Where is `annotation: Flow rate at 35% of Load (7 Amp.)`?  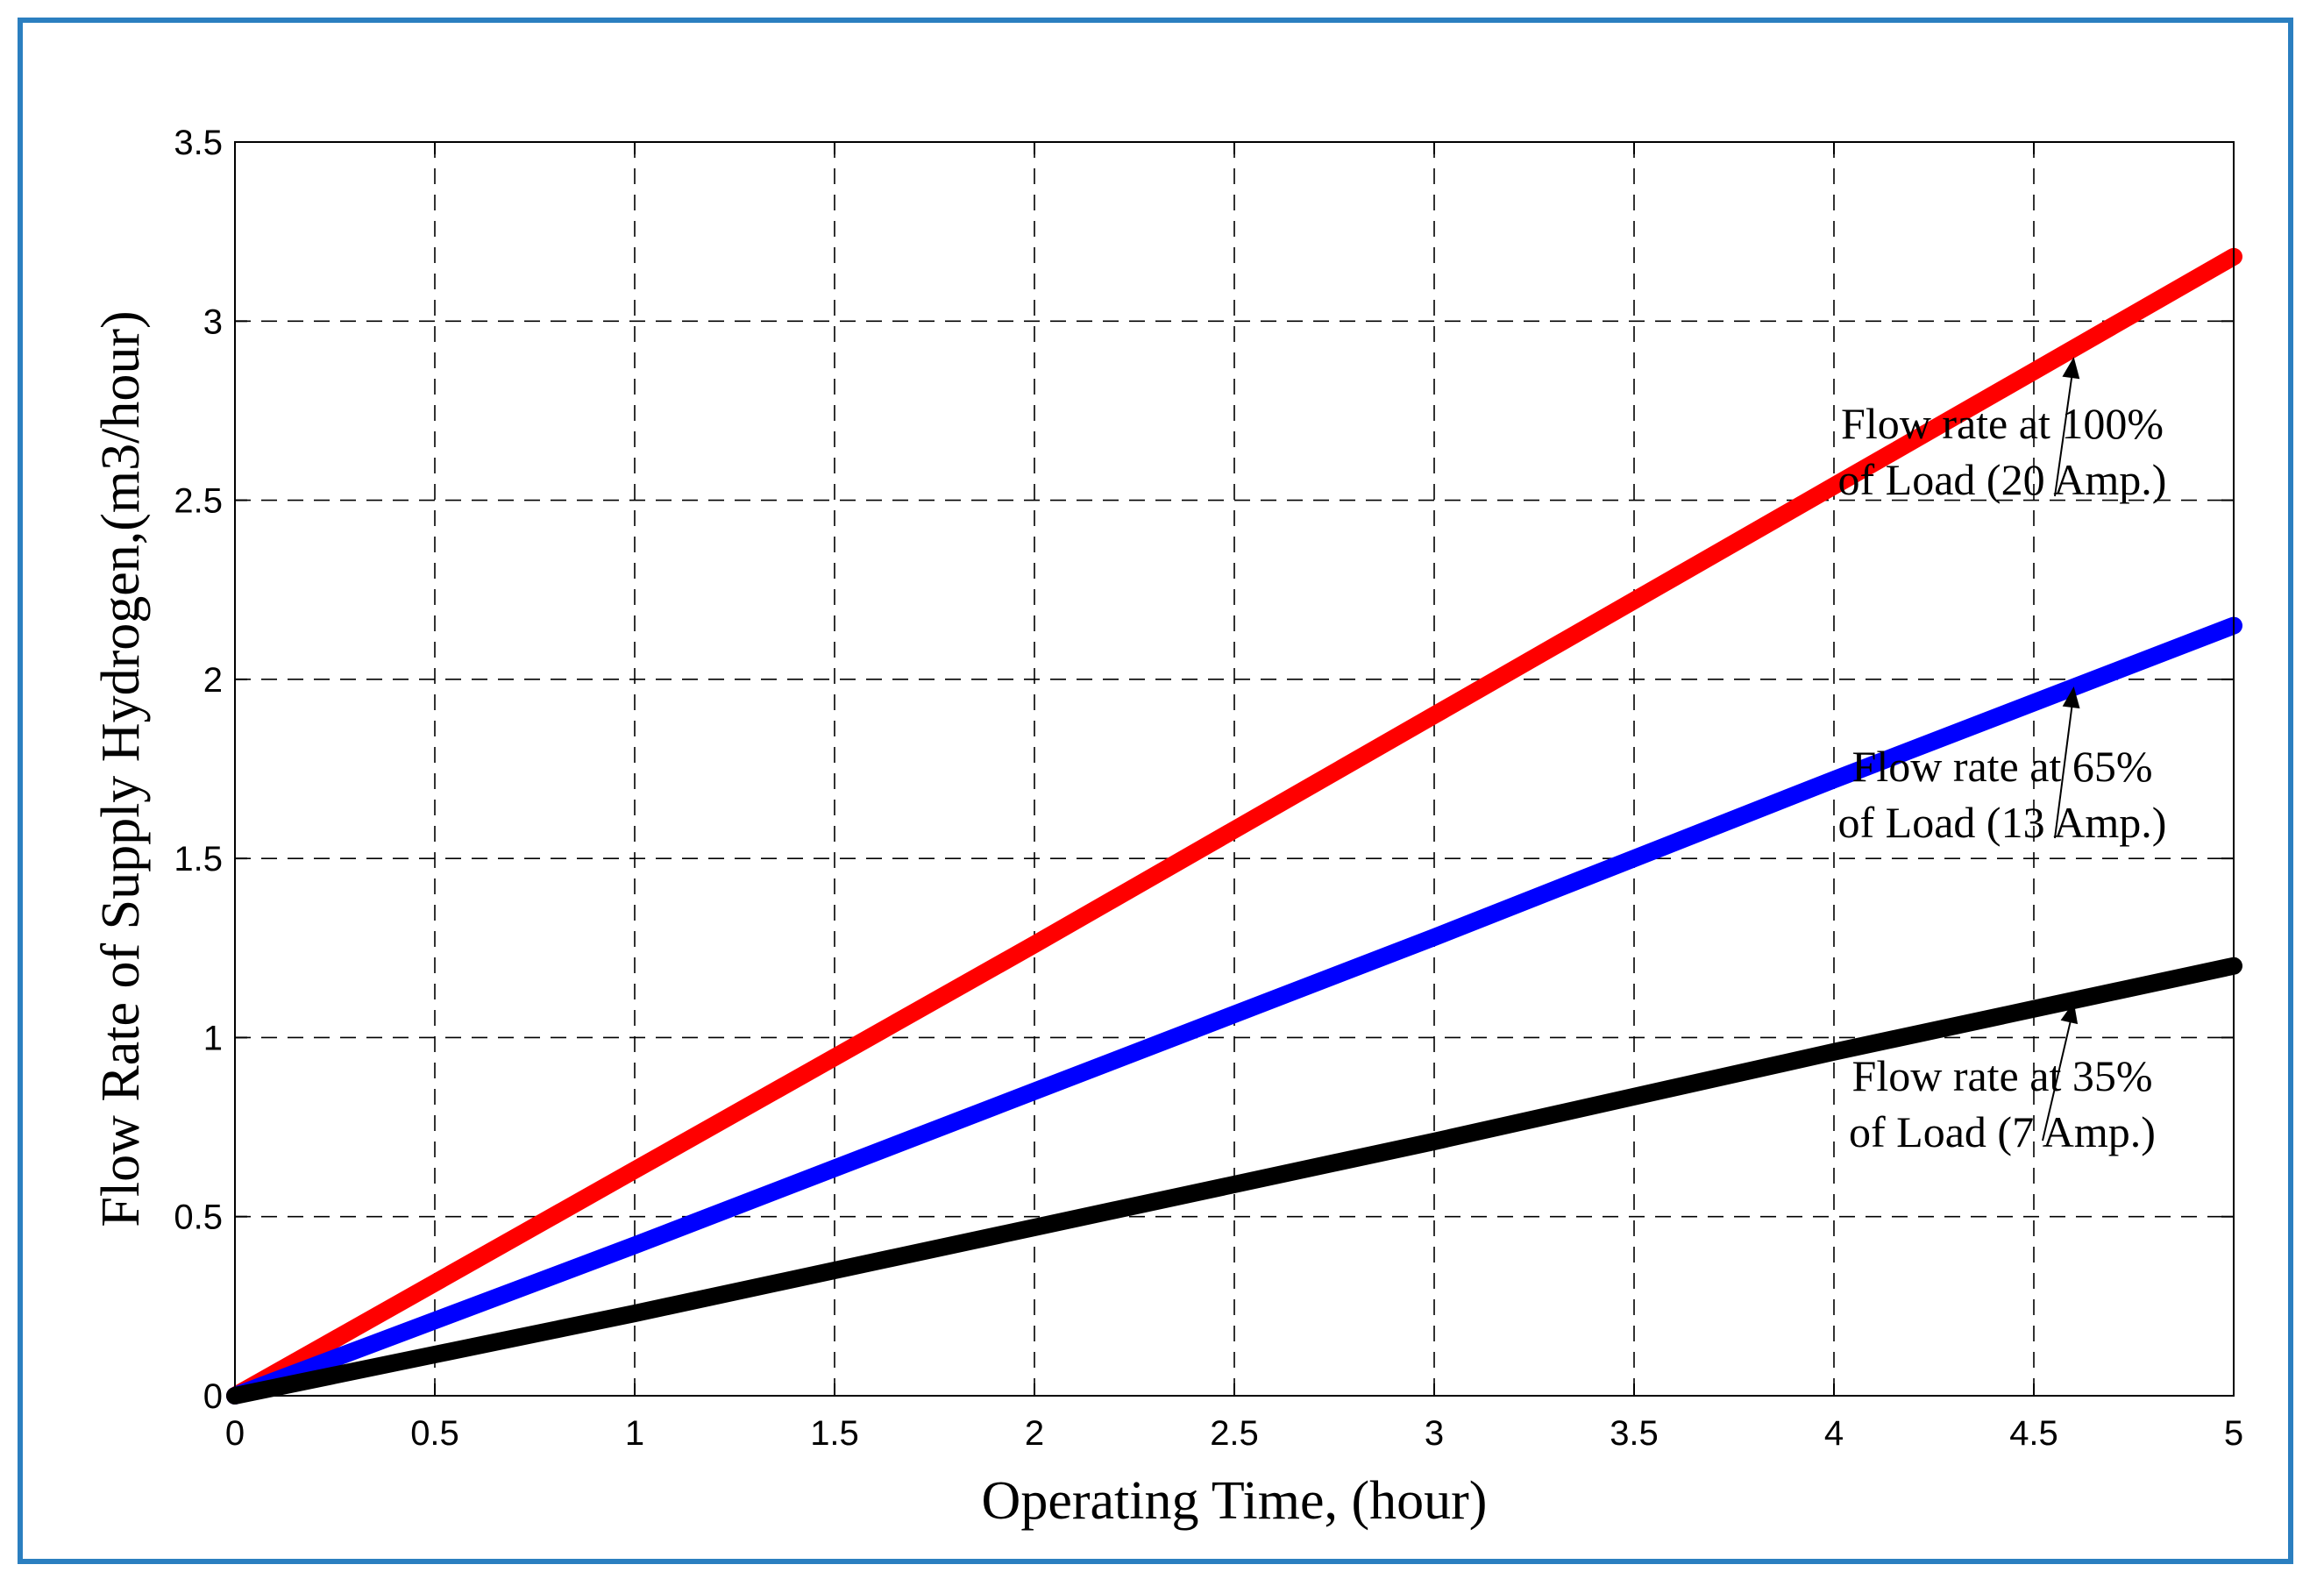 annotation: Flow rate at 35% of Load (7 Amp.) is located at coordinates (2002, 1078).